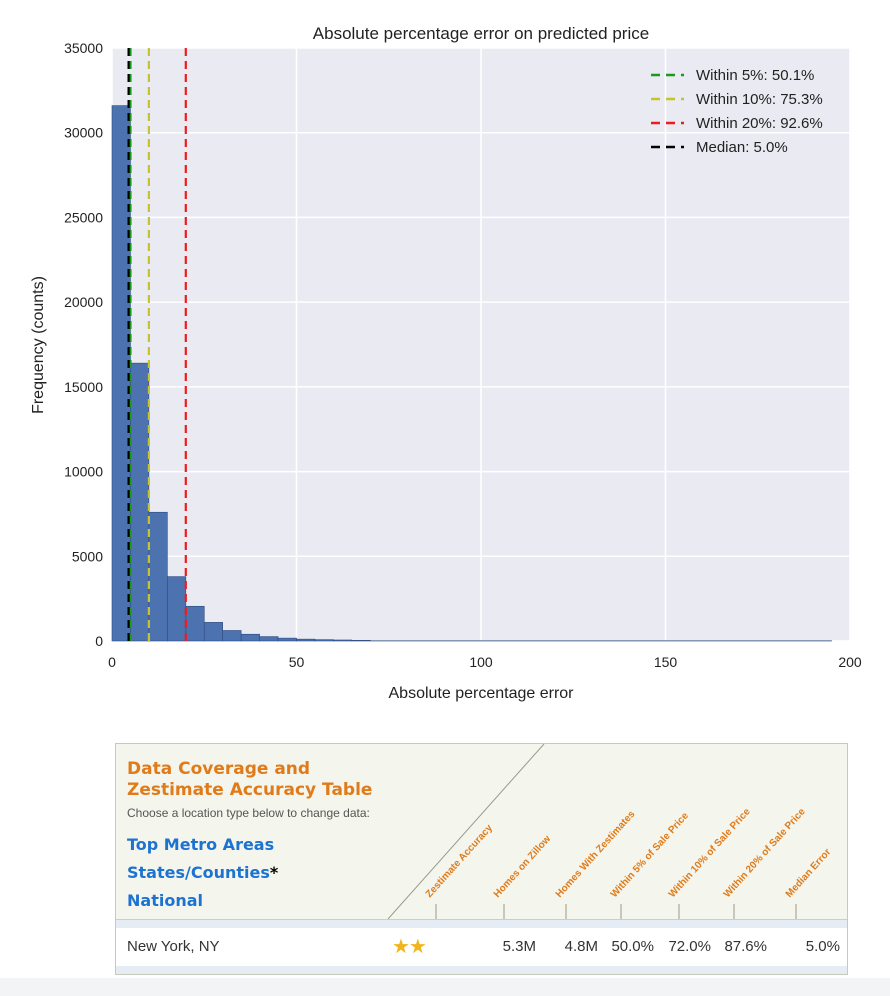  Describe the element at coordinates (666, 662) in the screenshot. I see `x-tick-label: 150` at that location.